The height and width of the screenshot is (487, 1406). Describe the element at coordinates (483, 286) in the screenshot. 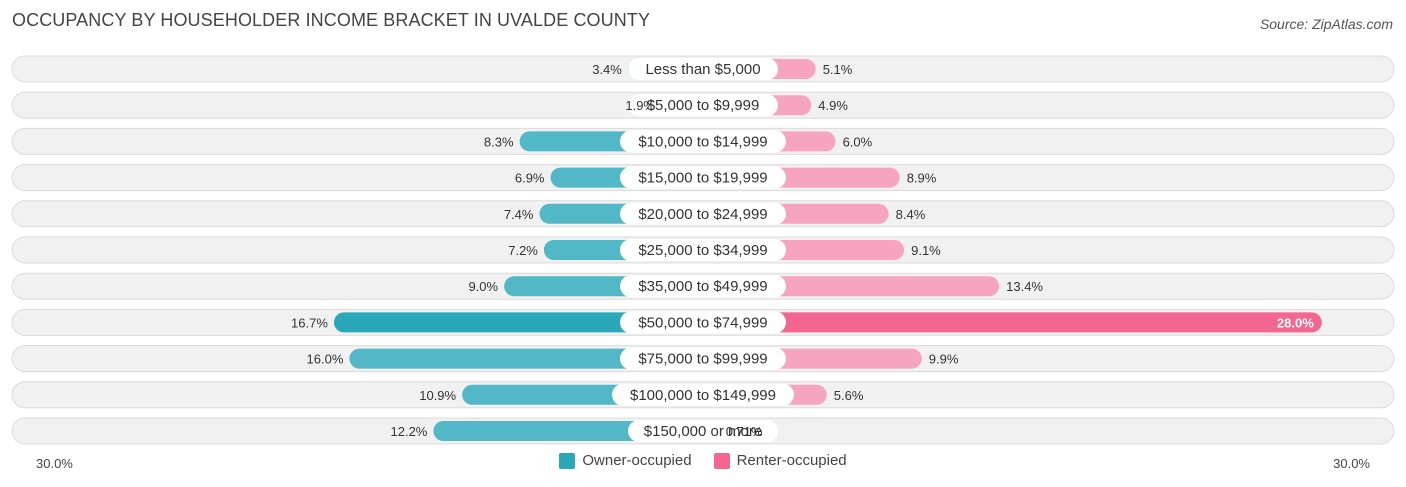

I see `value-label-owner: 9.0%` at that location.